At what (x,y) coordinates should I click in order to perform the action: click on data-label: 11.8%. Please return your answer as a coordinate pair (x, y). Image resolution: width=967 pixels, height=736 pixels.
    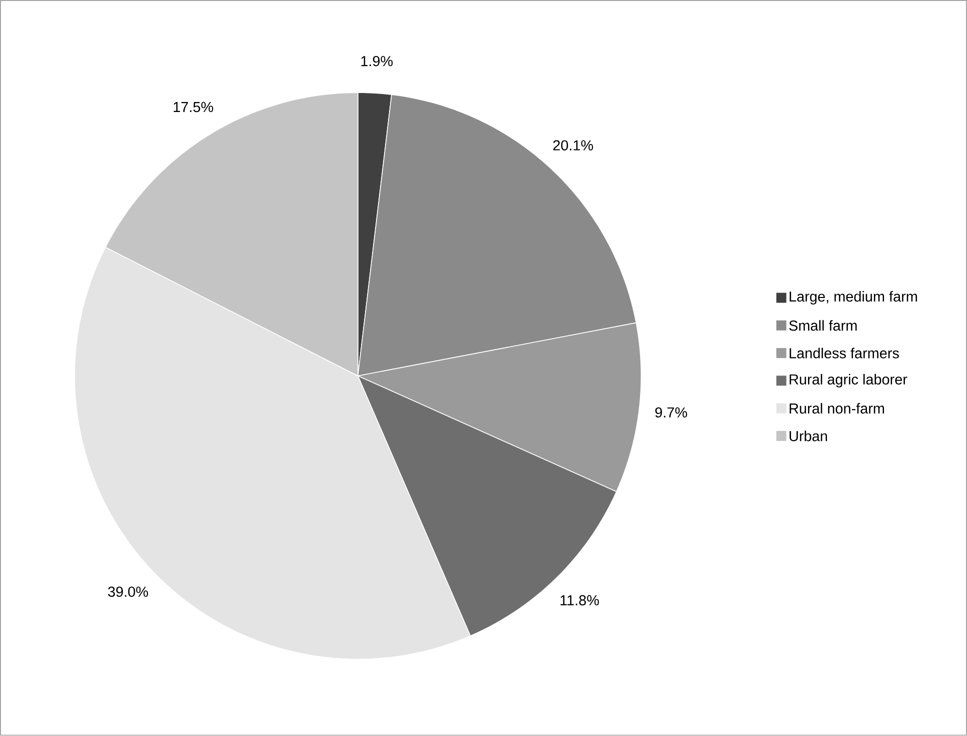
    Looking at the image, I should click on (579, 600).